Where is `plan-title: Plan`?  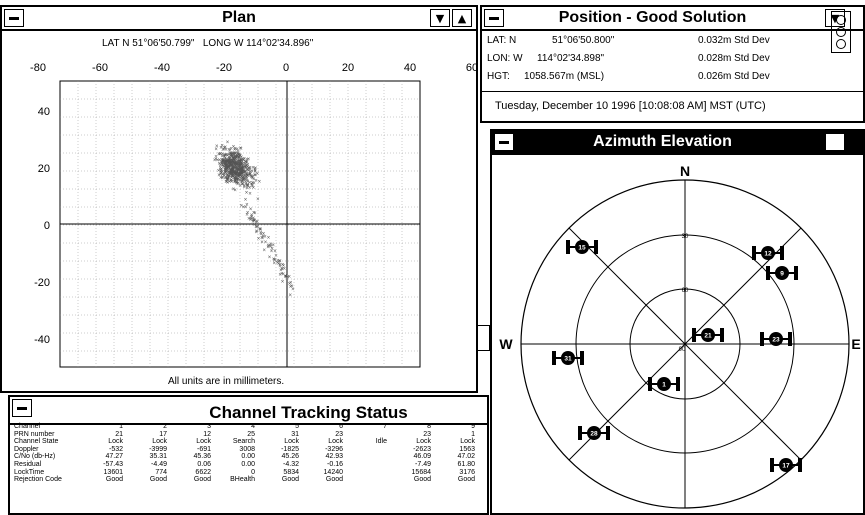
plan-title: Plan is located at coordinates (239, 17).